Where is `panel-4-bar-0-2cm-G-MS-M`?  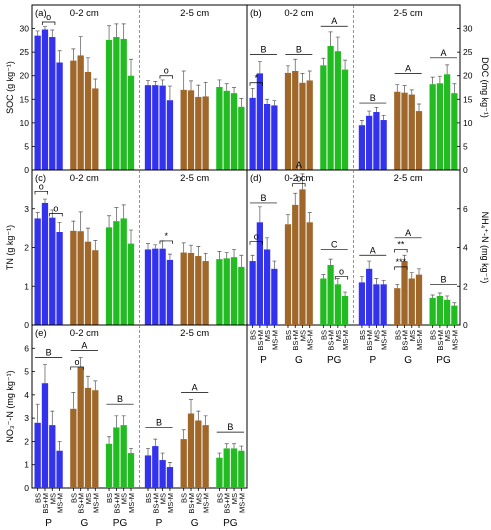
panel-4-bar-0-2cm-G-MS-M is located at coordinates (309, 273).